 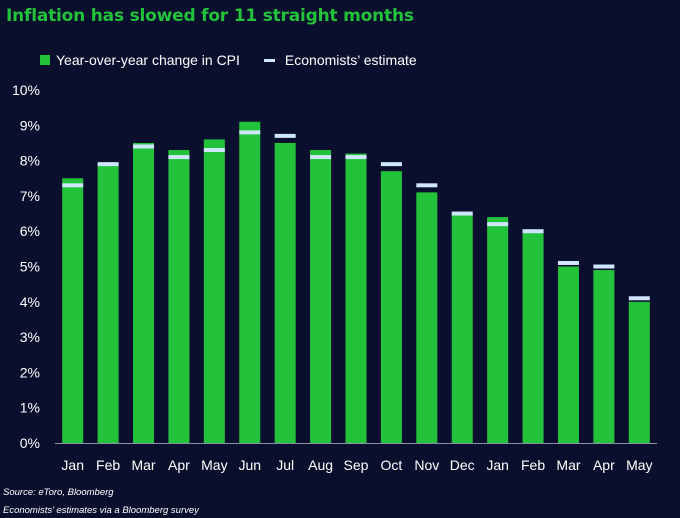 I want to click on y-tick-label: 6%, so click(x=30, y=231).